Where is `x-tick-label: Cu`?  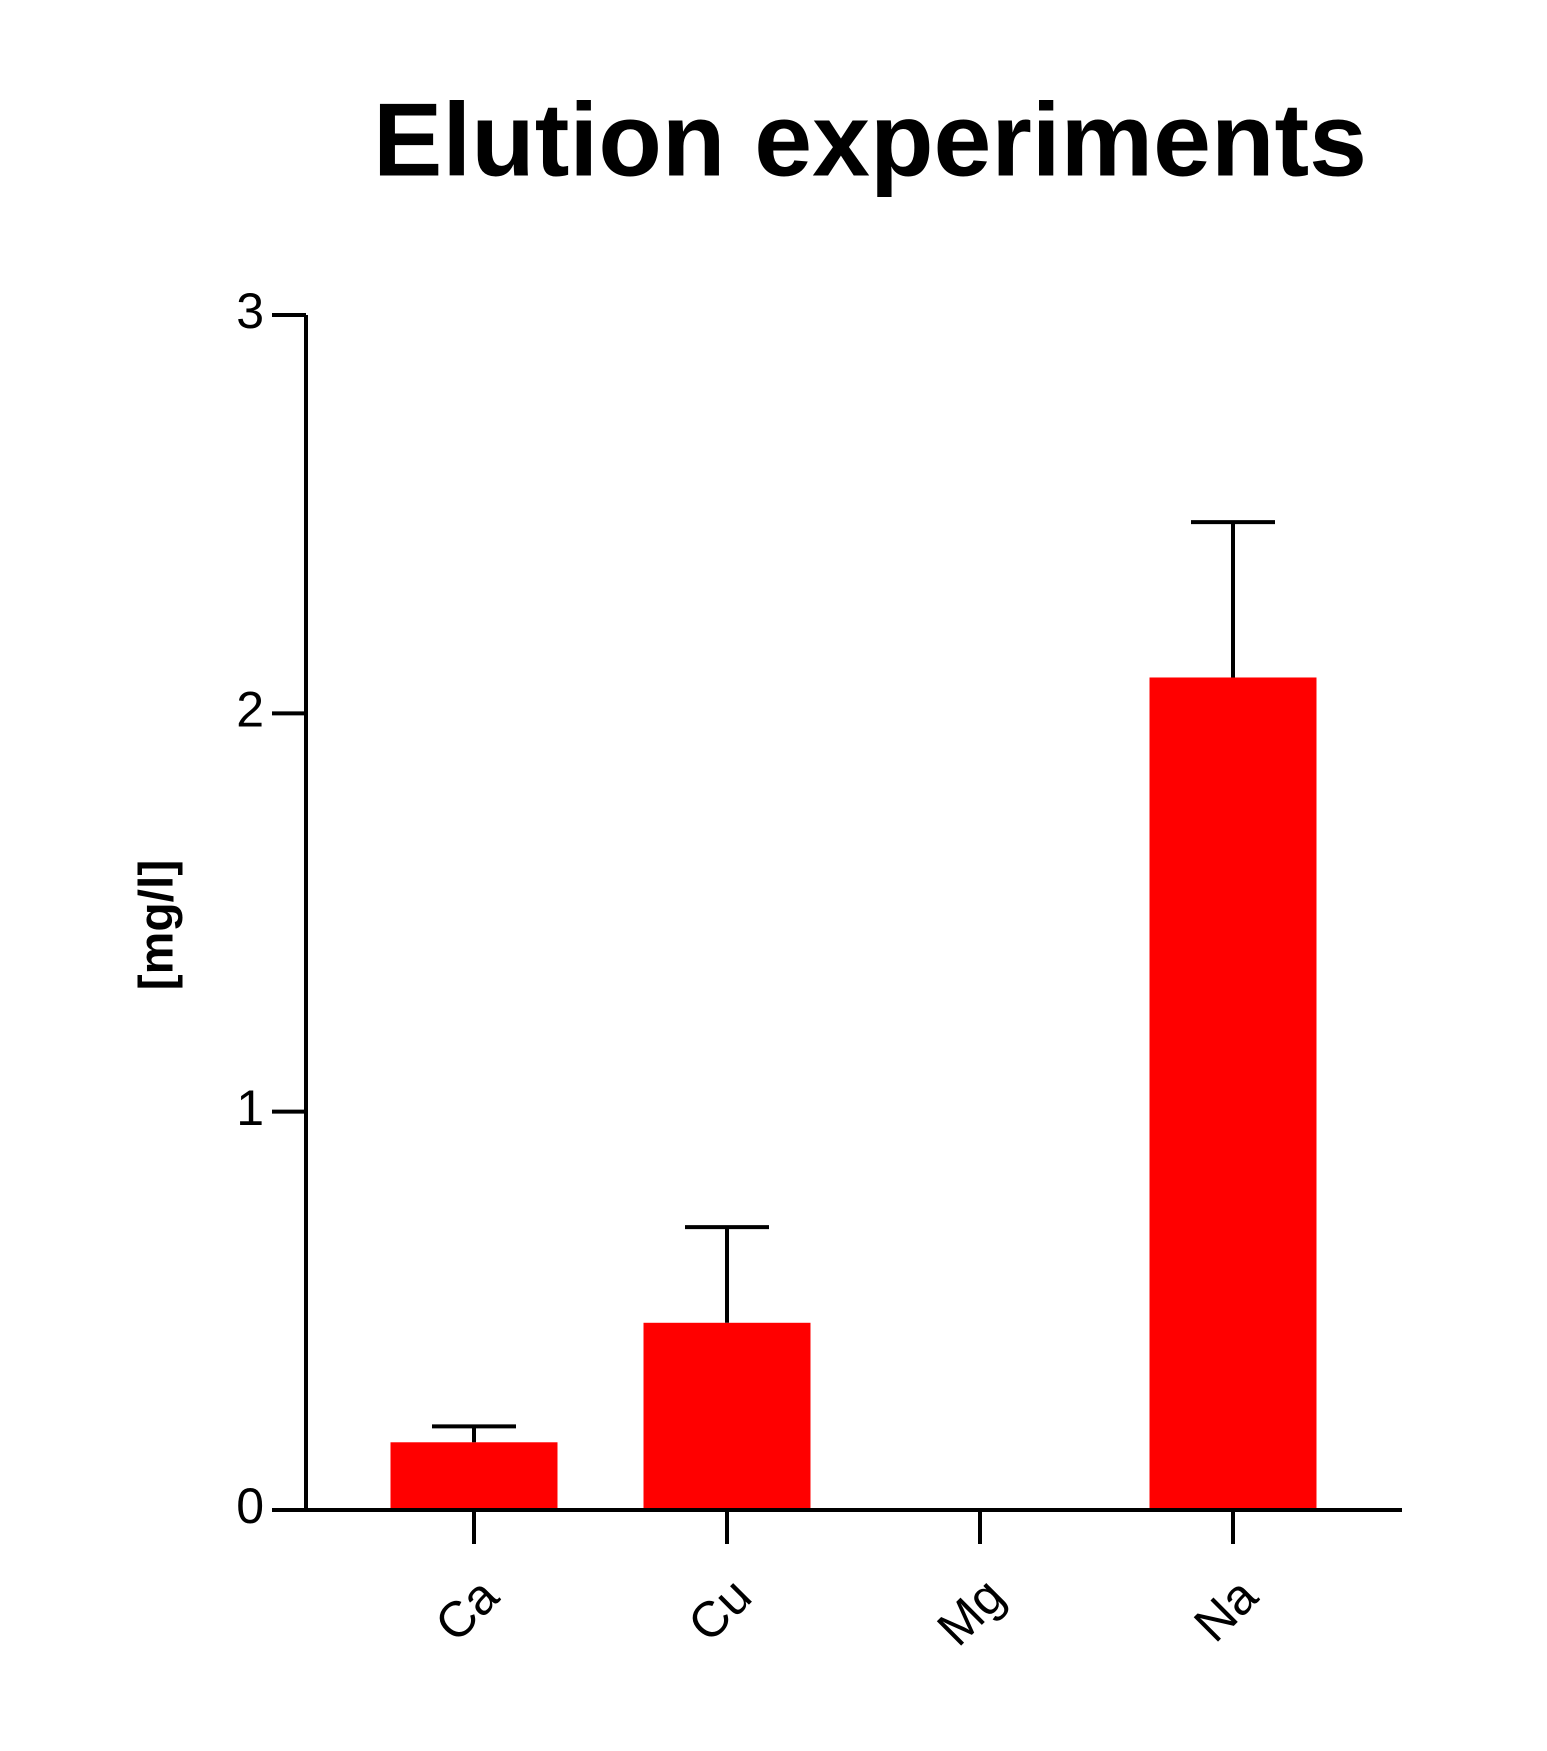 x-tick-label: Cu is located at coordinates (719, 1610).